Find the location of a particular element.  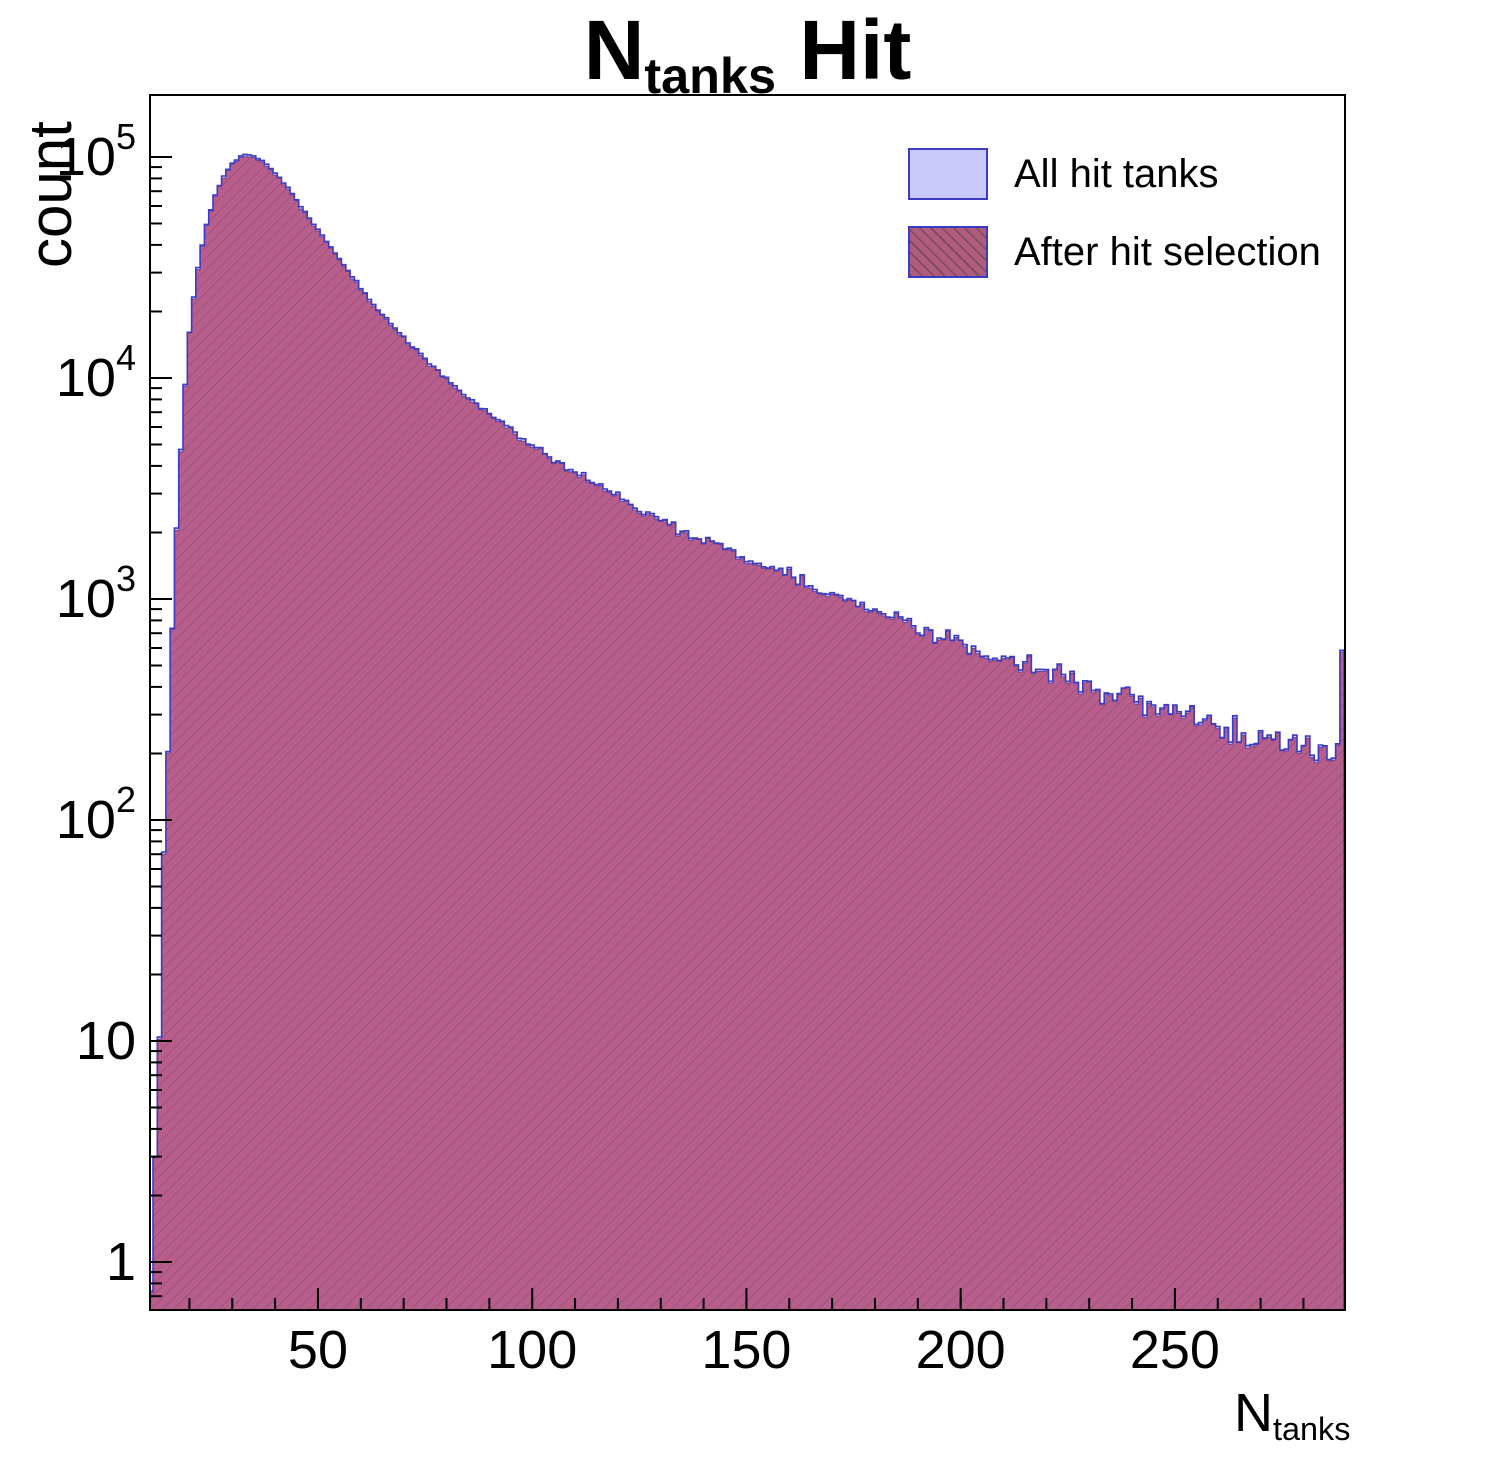

x-axis-title: Ntanks is located at coordinates (1292, 1415).